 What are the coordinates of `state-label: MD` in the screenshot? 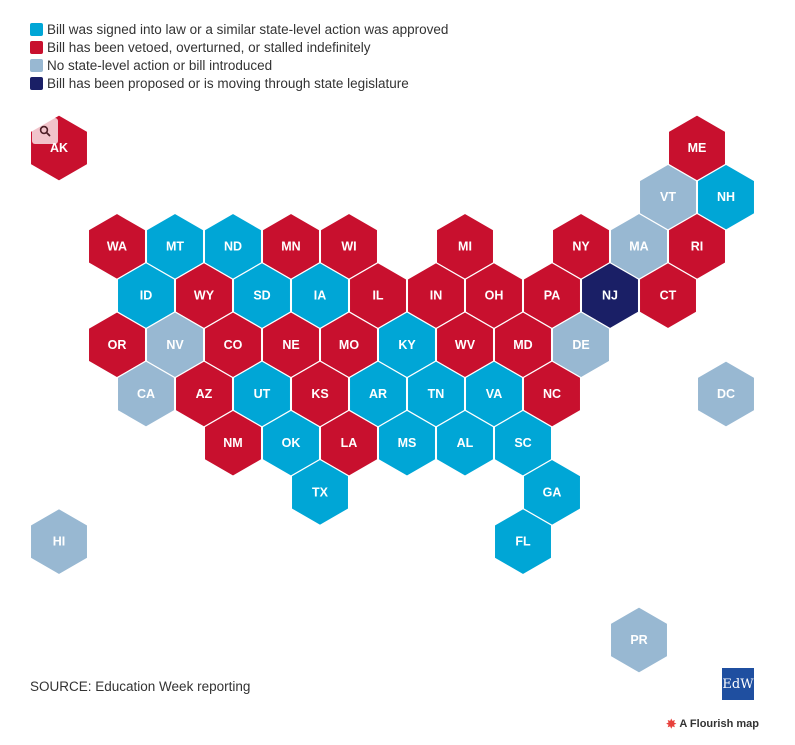 It's located at (522, 345).